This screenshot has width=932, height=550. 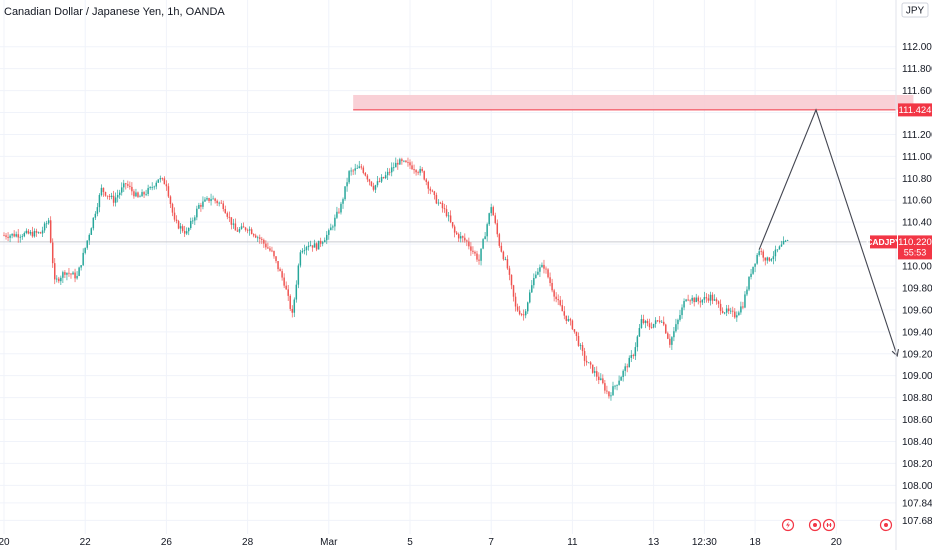 I want to click on currency-badge: JPY, so click(x=915, y=10).